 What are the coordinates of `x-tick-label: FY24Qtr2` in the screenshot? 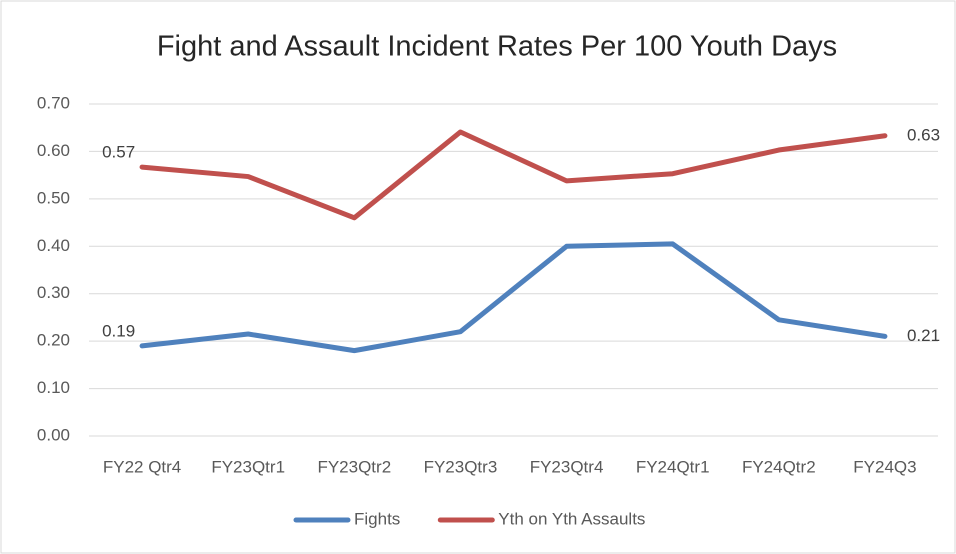 It's located at (779, 466).